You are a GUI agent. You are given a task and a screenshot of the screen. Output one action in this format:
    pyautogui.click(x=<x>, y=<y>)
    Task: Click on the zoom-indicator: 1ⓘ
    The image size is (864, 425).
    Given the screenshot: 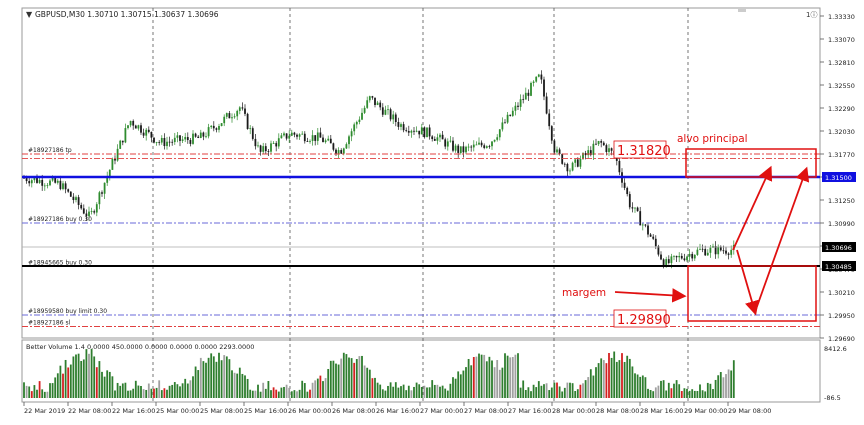 What is the action you would take?
    pyautogui.click(x=811, y=15)
    